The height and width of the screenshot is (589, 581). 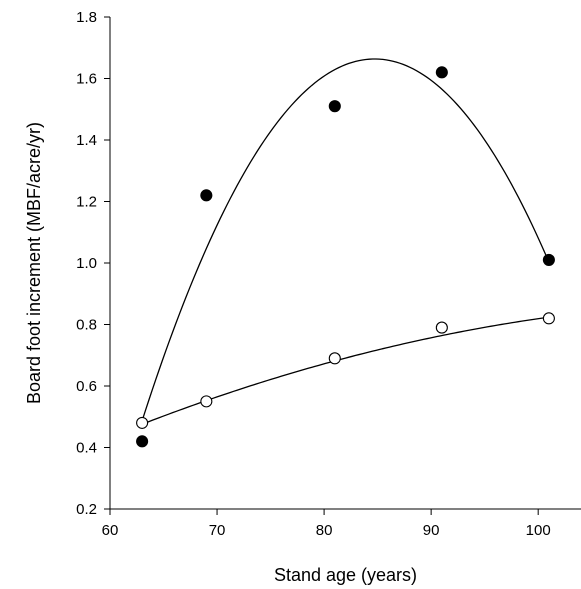 I want to click on y-tick-label: 1.6, so click(x=86, y=79).